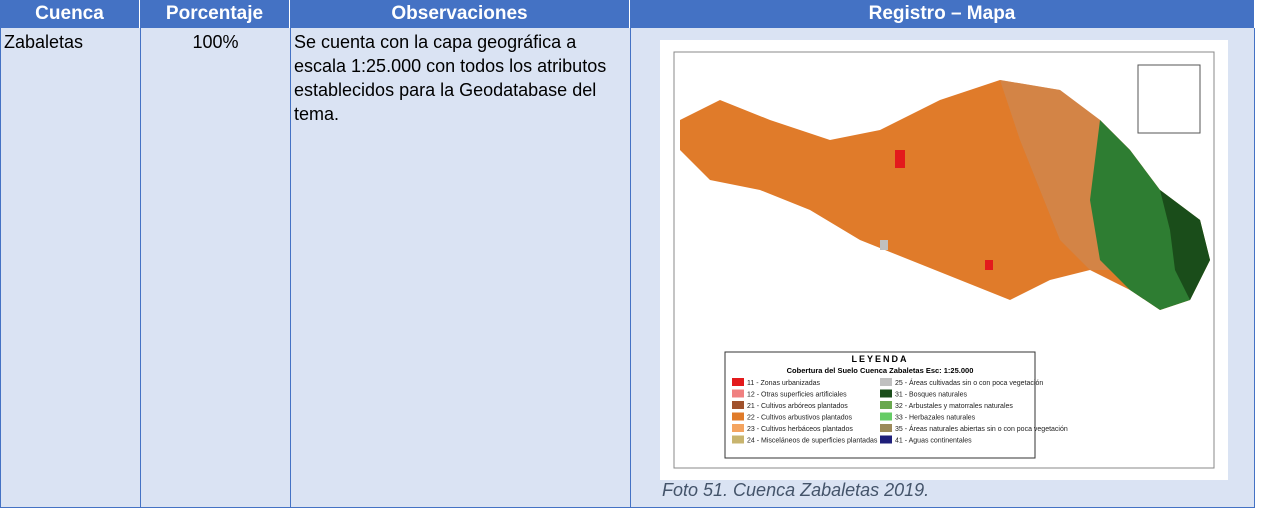 The width and height of the screenshot is (1263, 508). What do you see at coordinates (935, 418) in the screenshot?
I see `legend-label: 33 - Herbazales naturales` at bounding box center [935, 418].